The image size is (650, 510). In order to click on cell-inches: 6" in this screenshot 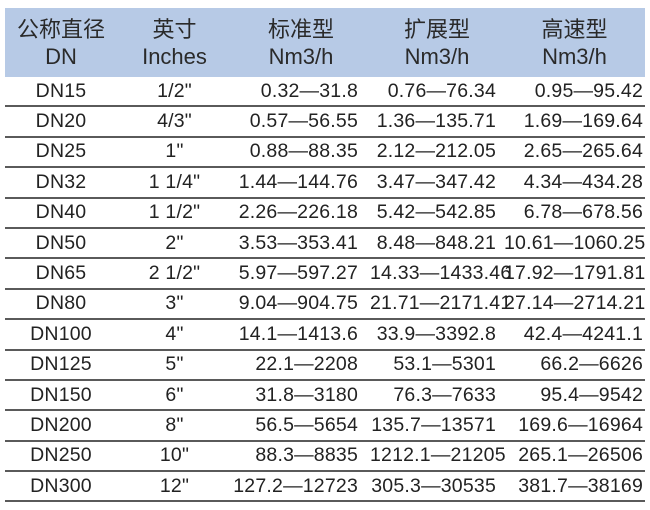, I will do `click(174, 394)`.